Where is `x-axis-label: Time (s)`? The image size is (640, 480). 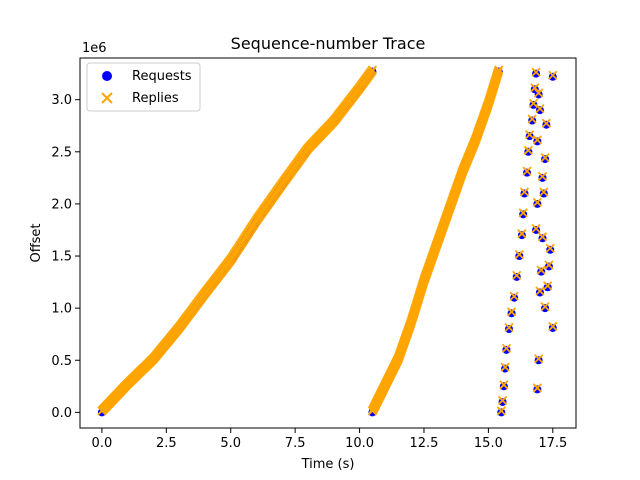 x-axis-label: Time (s) is located at coordinates (328, 464).